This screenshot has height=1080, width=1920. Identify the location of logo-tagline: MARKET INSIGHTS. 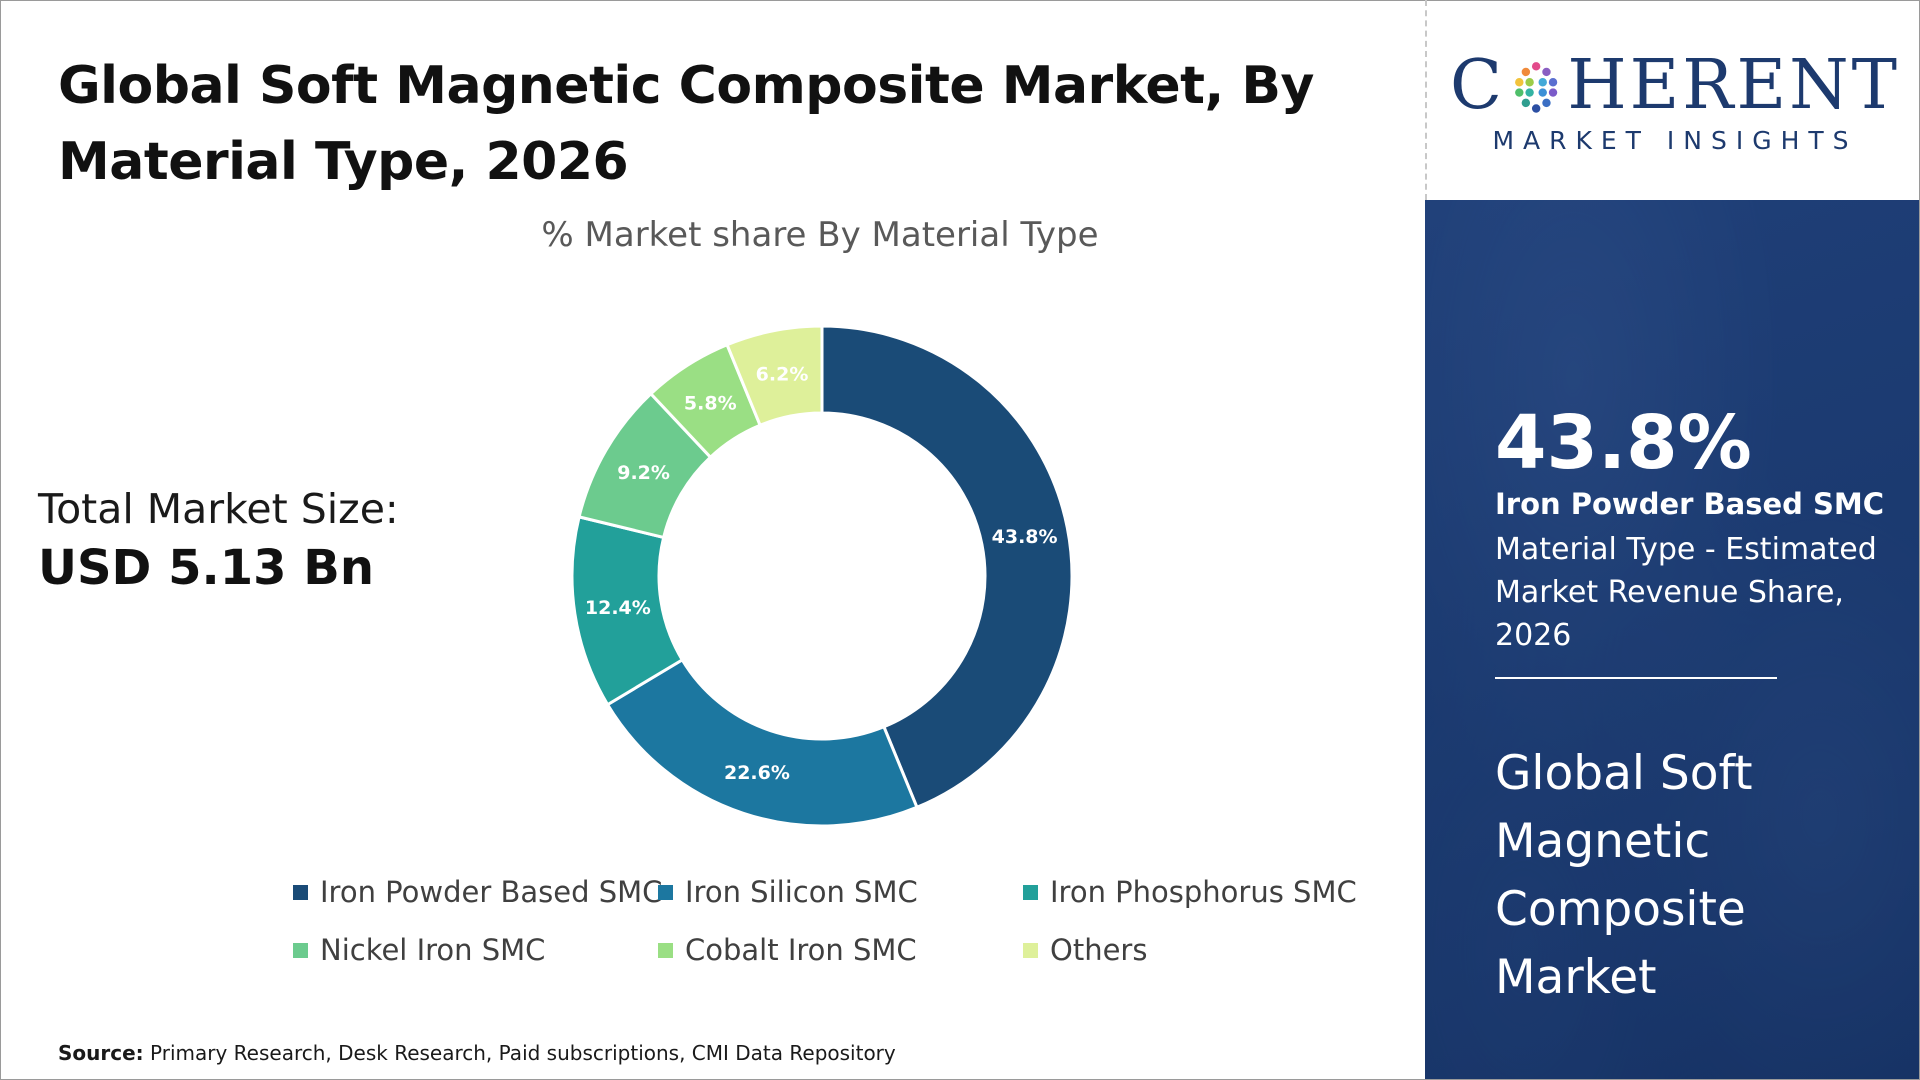
(1675, 140).